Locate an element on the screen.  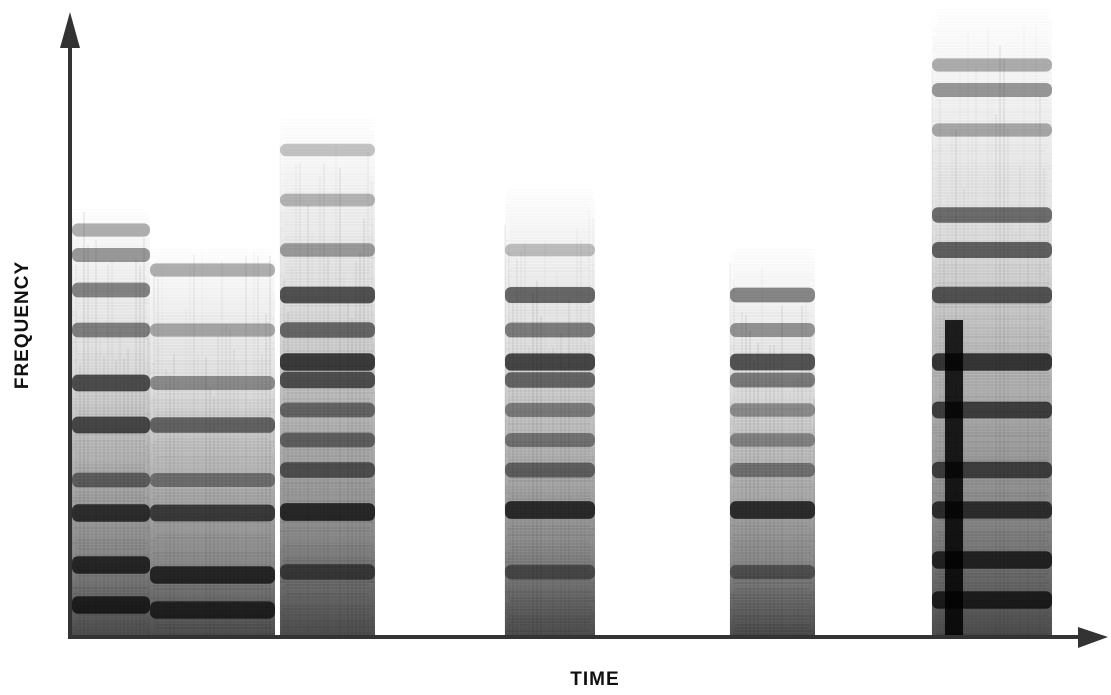
y-axis-arrow is located at coordinates (70, 30).